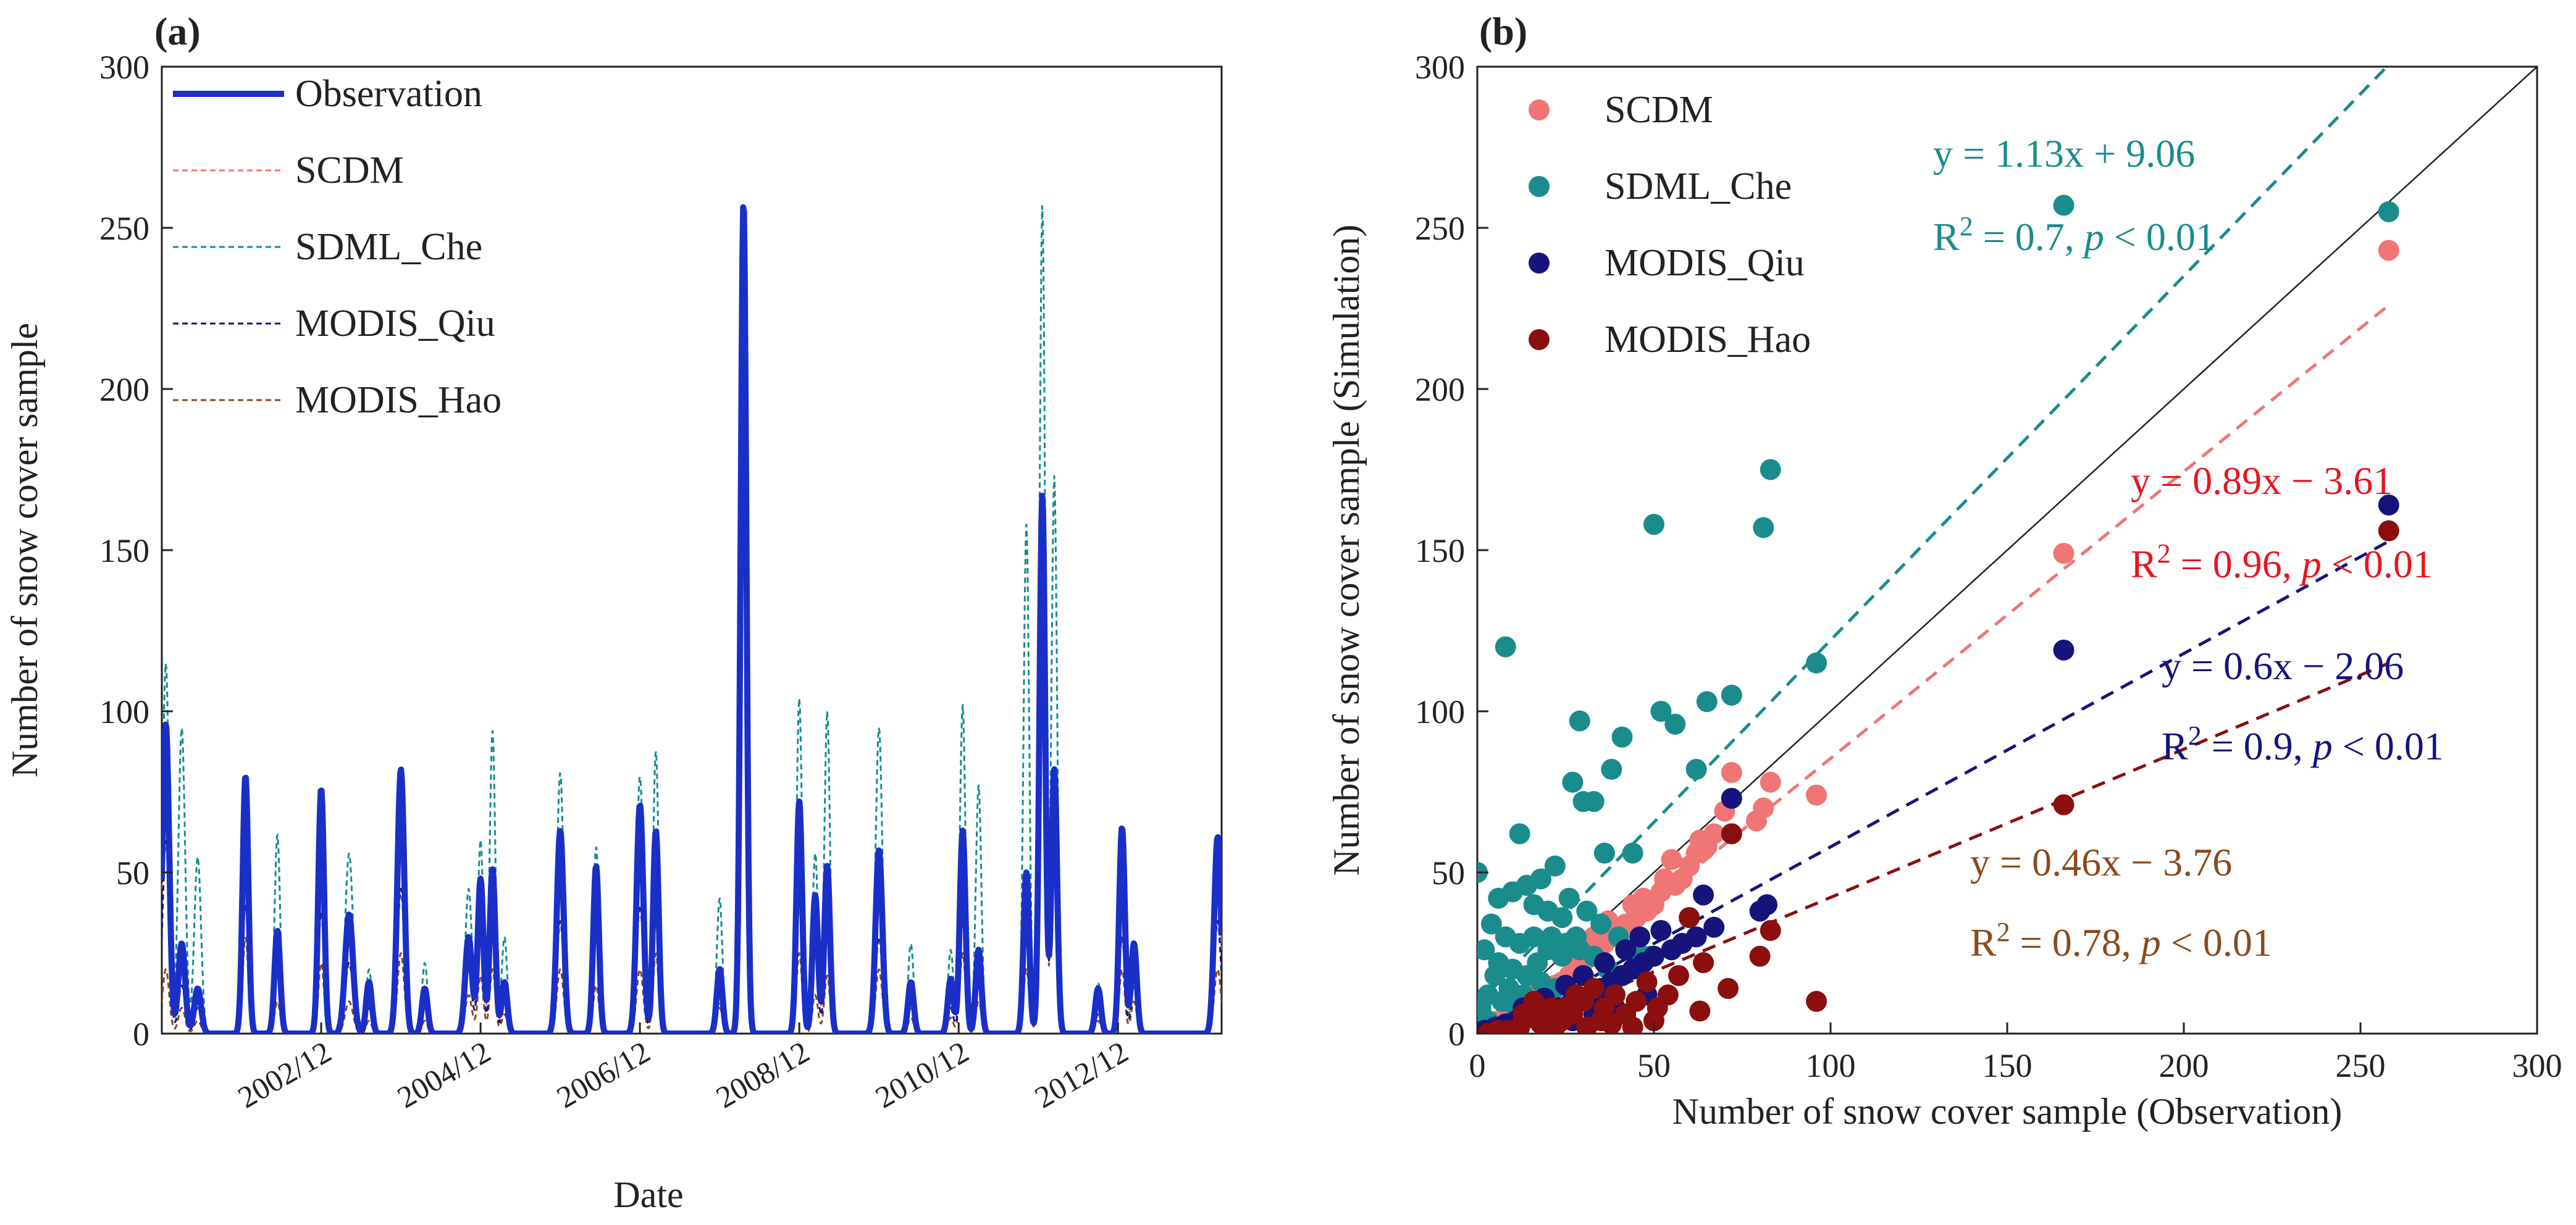  Describe the element at coordinates (1440, 390) in the screenshot. I see `panel-b-y-tick-label: 200` at that location.